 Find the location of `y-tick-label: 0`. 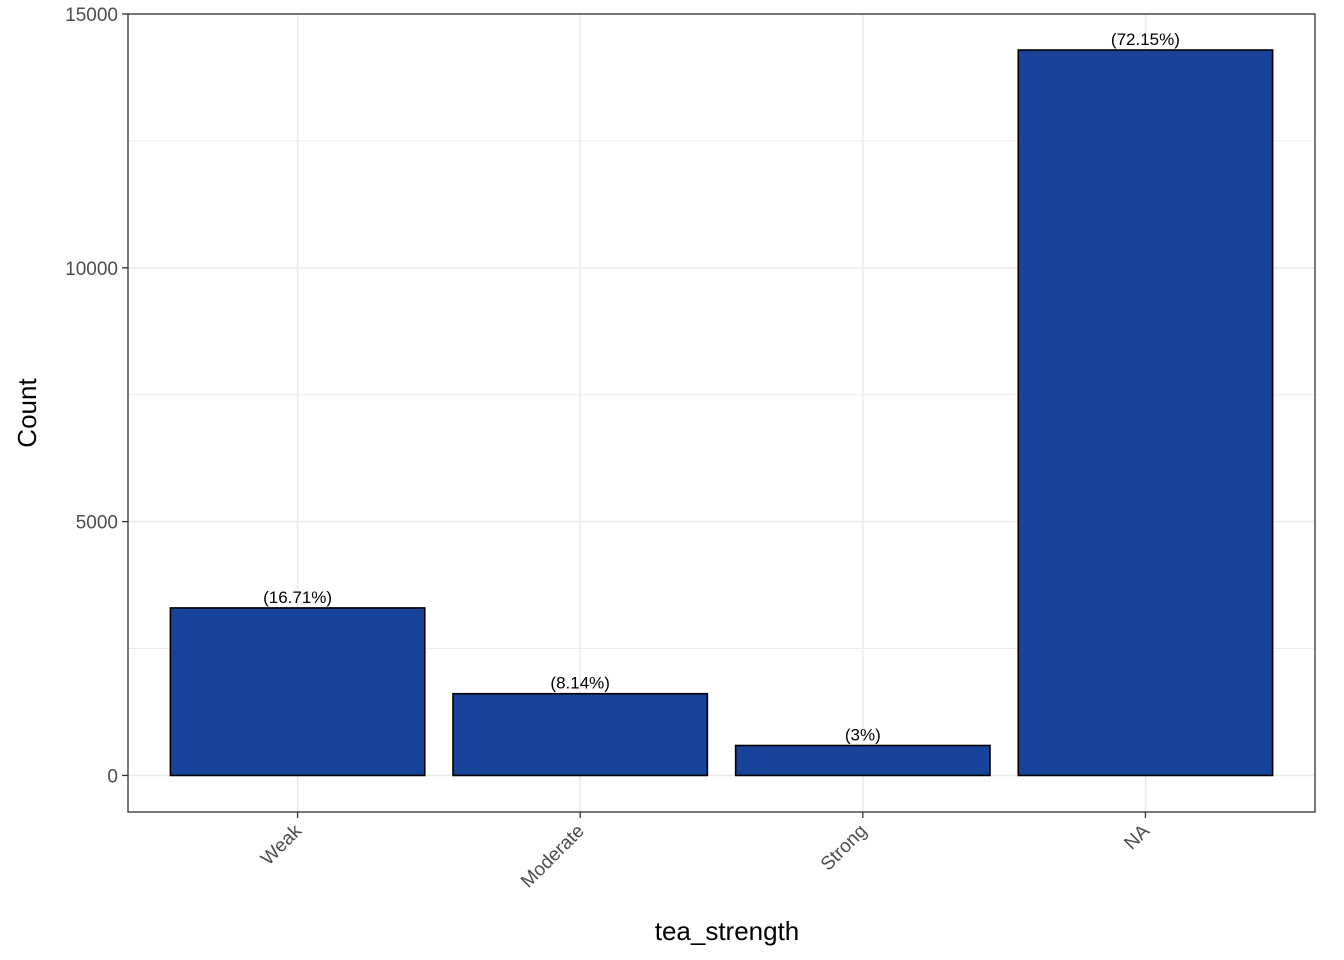

y-tick-label: 0 is located at coordinates (112, 776).